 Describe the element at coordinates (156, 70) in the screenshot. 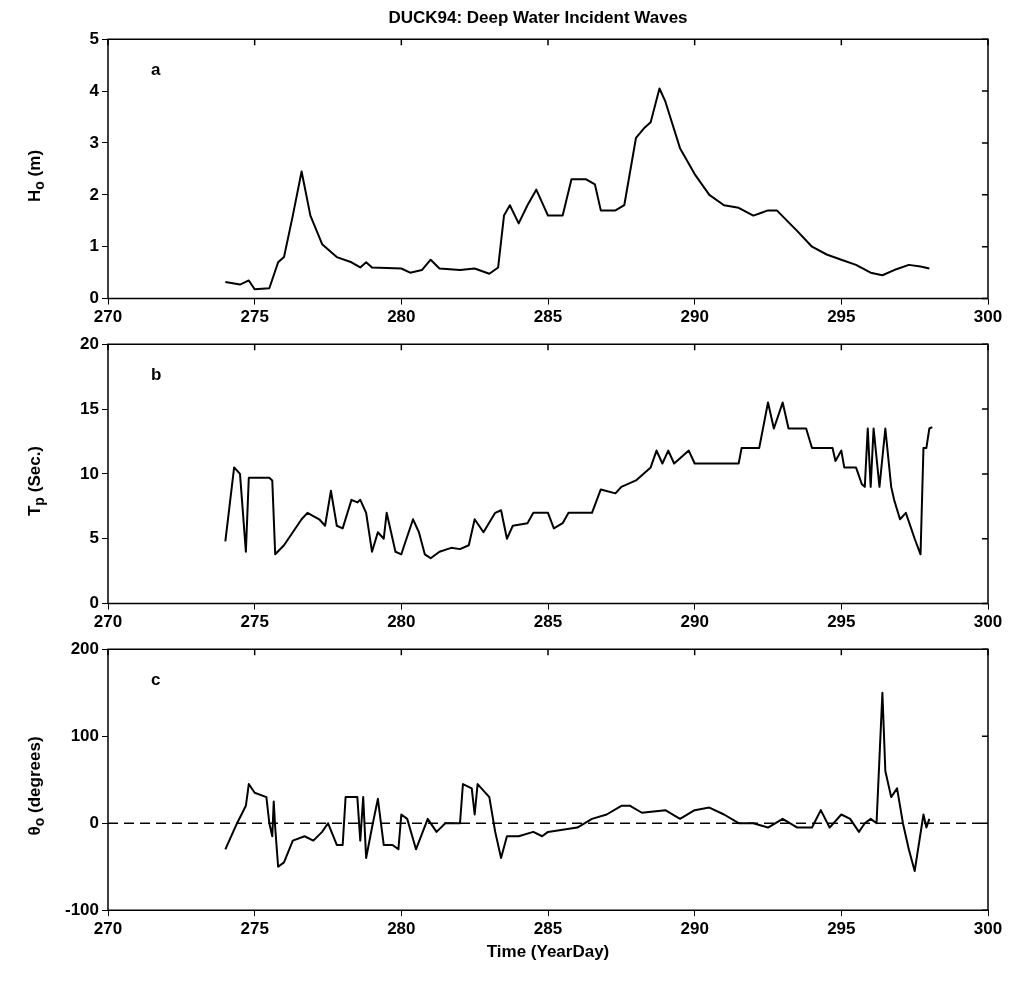

I see `annotation: a` at that location.